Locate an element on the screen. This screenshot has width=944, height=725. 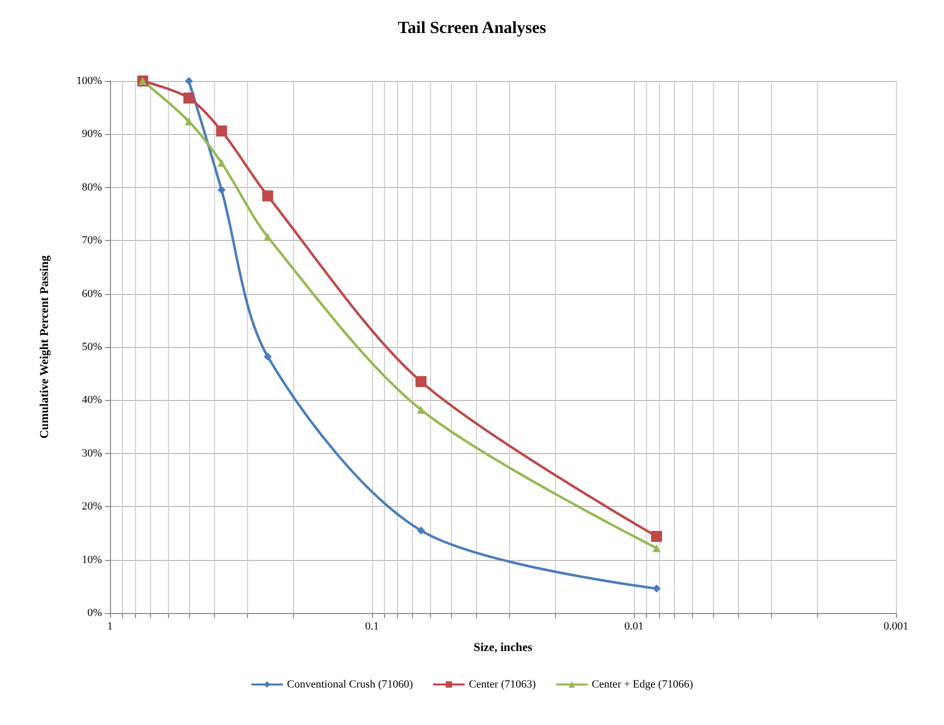
y-tick-label: 30% is located at coordinates (92, 453).